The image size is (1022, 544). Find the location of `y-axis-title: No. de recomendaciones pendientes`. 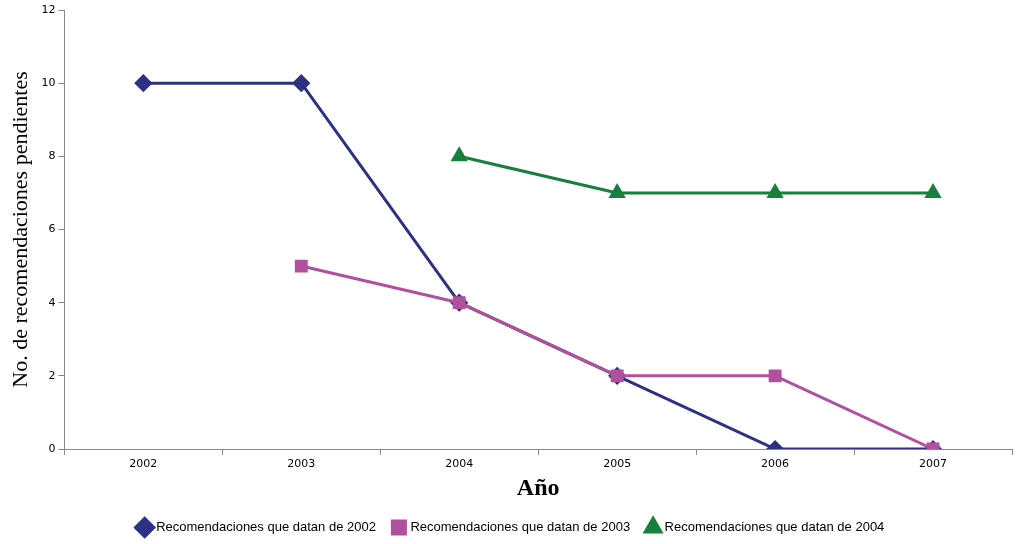

y-axis-title: No. de recomendaciones pendientes is located at coordinates (19, 229).